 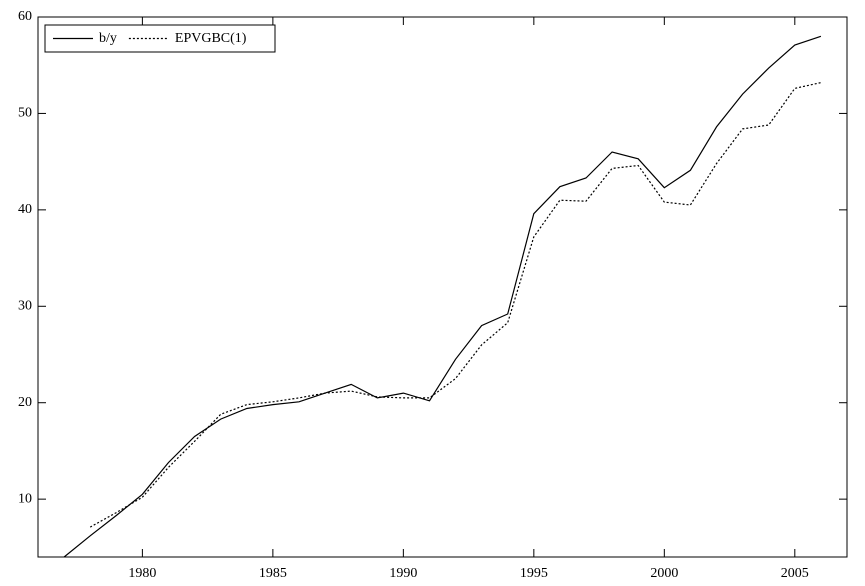 I want to click on x-tick-label: 1985, so click(x=273, y=573).